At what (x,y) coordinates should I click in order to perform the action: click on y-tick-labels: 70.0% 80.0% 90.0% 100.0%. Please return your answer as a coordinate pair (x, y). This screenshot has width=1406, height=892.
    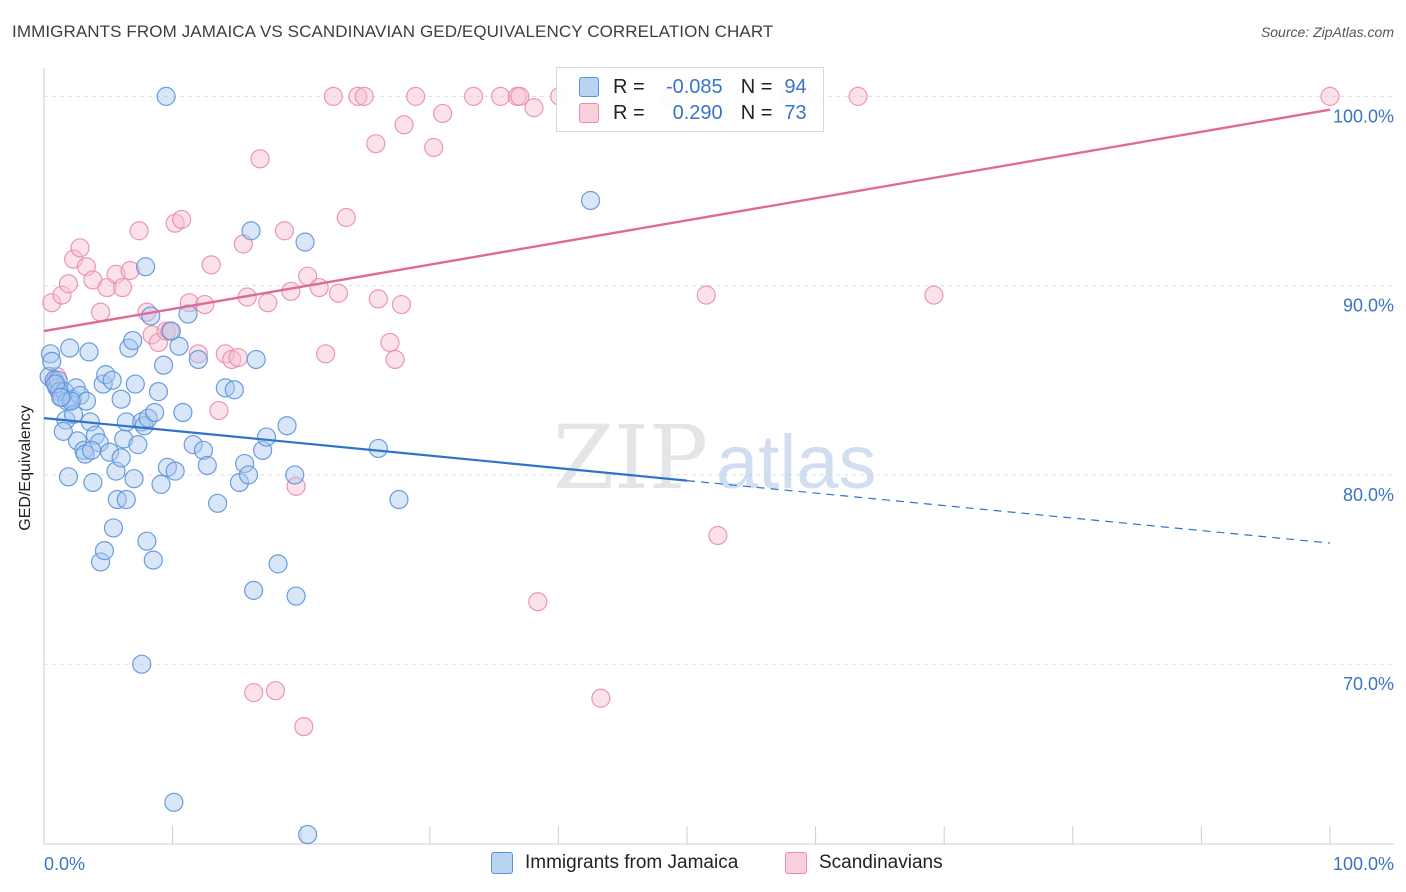
    Looking at the image, I should click on (1363, 400).